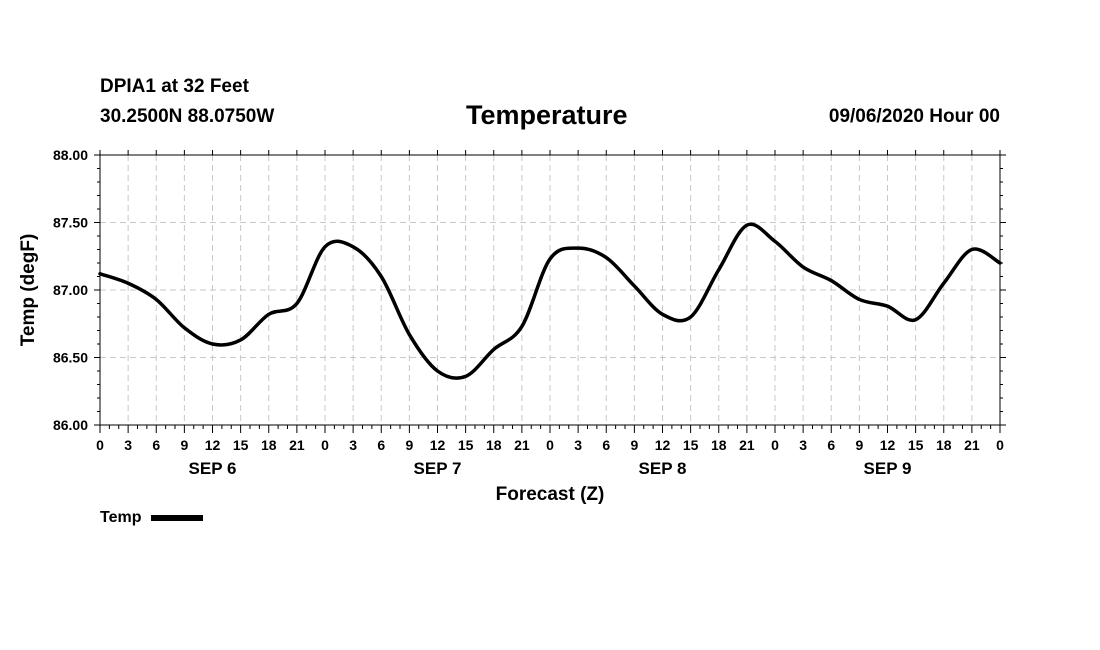 Image resolution: width=1100 pixels, height=650 pixels. I want to click on y-tick-labels: 86.00 86.50 87.00 87.50 88.00, so click(70, 290).